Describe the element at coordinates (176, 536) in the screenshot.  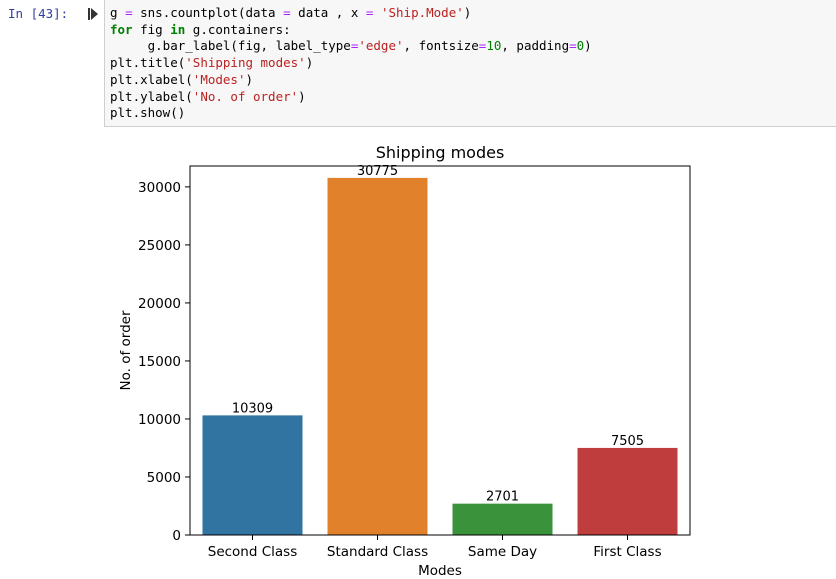
I see `y-tick-label: 0` at that location.